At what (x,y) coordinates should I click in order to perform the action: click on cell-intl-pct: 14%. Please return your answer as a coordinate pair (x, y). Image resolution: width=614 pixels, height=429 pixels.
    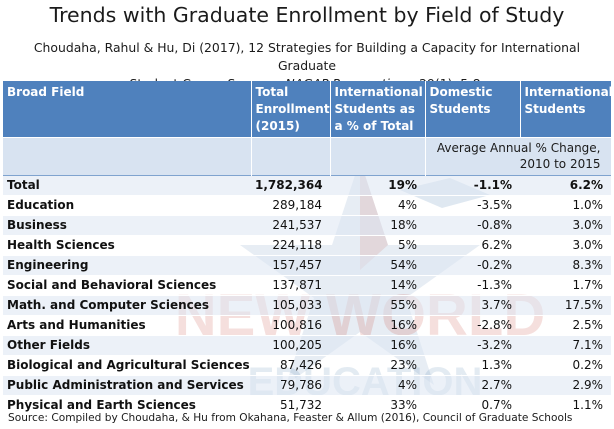
    Looking at the image, I should click on (377, 285).